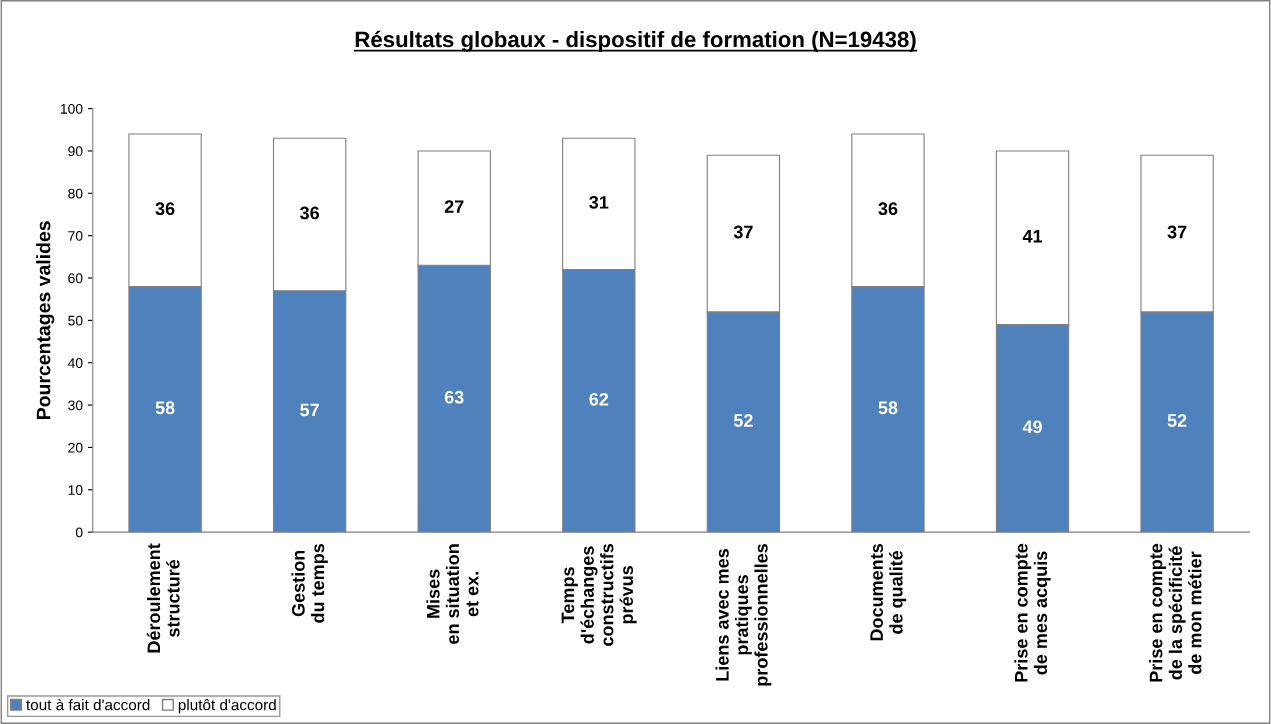  Describe the element at coordinates (452, 594) in the screenshot. I see `x-tick-label: Mises en situation et ex.` at that location.